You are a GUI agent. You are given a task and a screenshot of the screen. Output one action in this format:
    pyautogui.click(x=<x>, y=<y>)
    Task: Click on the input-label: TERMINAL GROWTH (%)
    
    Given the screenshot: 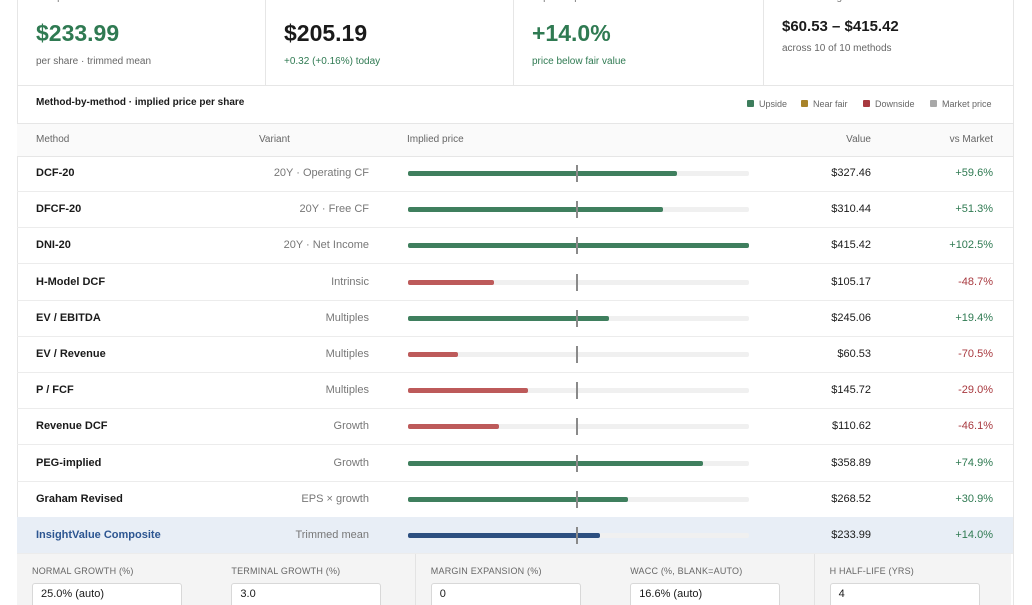 What is the action you would take?
    pyautogui.click(x=286, y=571)
    